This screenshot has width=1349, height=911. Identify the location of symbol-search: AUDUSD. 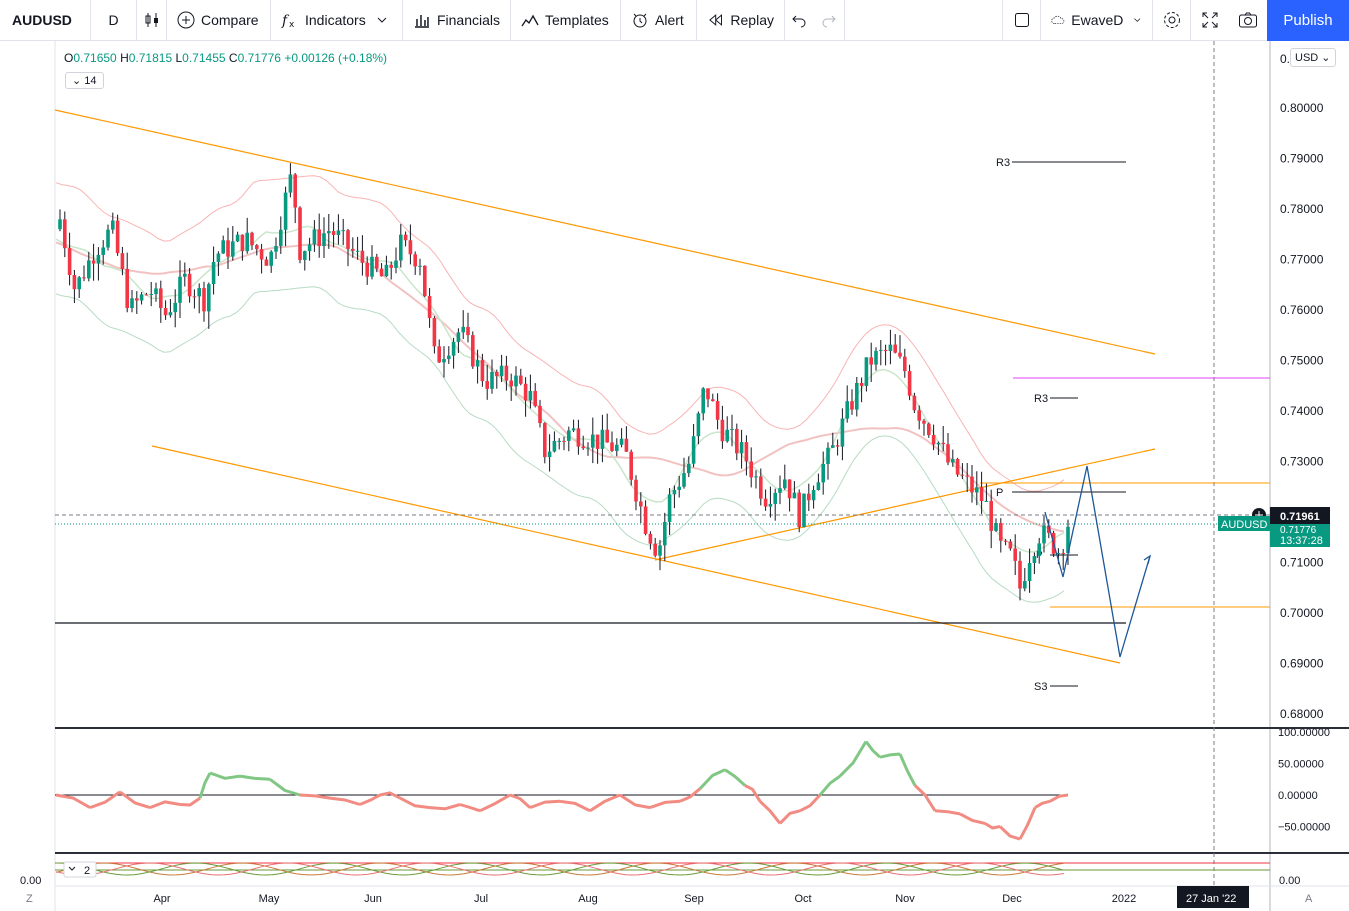
(45, 20).